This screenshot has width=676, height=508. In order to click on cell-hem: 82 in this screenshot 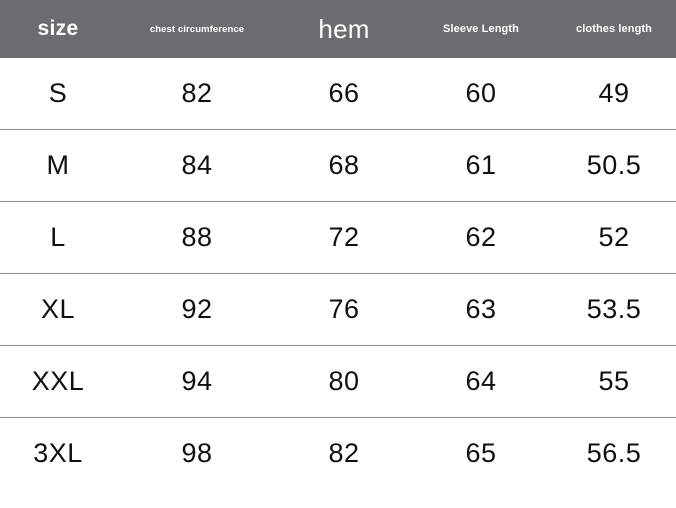, I will do `click(344, 453)`.